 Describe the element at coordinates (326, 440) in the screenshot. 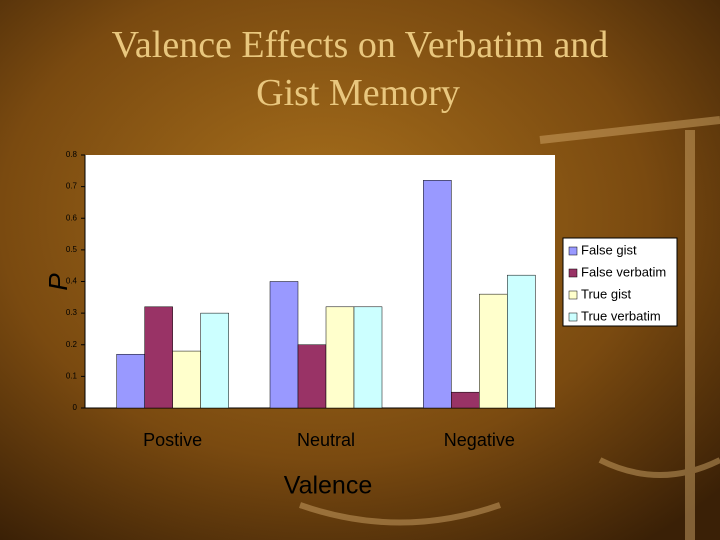

I see `x-tick-label: Neutral` at that location.